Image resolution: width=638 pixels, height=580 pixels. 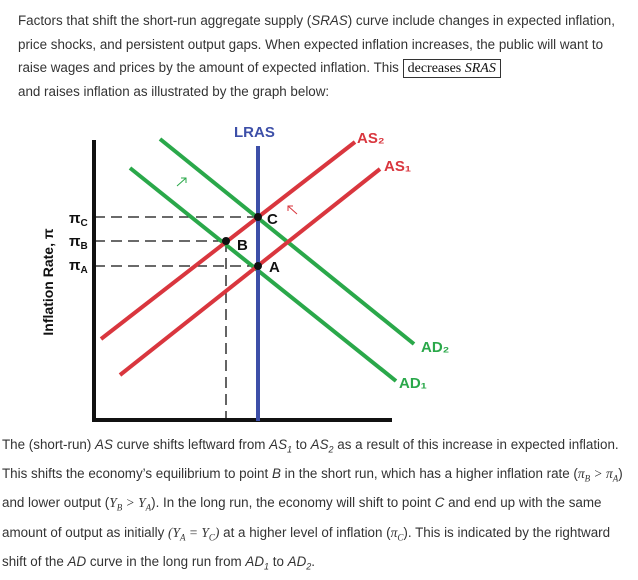 I want to click on outro-y-inequality: YB > YA, so click(x=130, y=504).